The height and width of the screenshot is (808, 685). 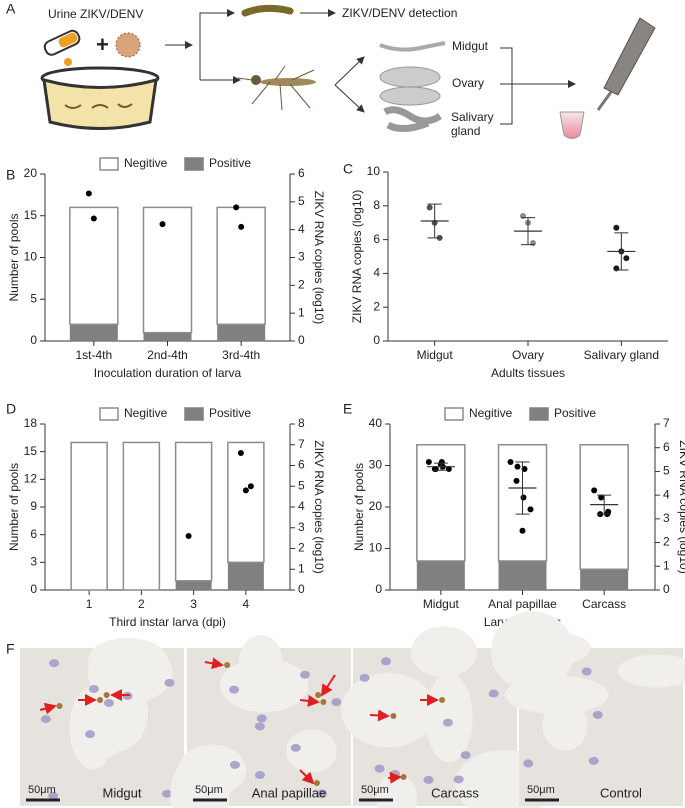 What do you see at coordinates (301, 229) in the screenshot?
I see `y2-tick-label: 4` at bounding box center [301, 229].